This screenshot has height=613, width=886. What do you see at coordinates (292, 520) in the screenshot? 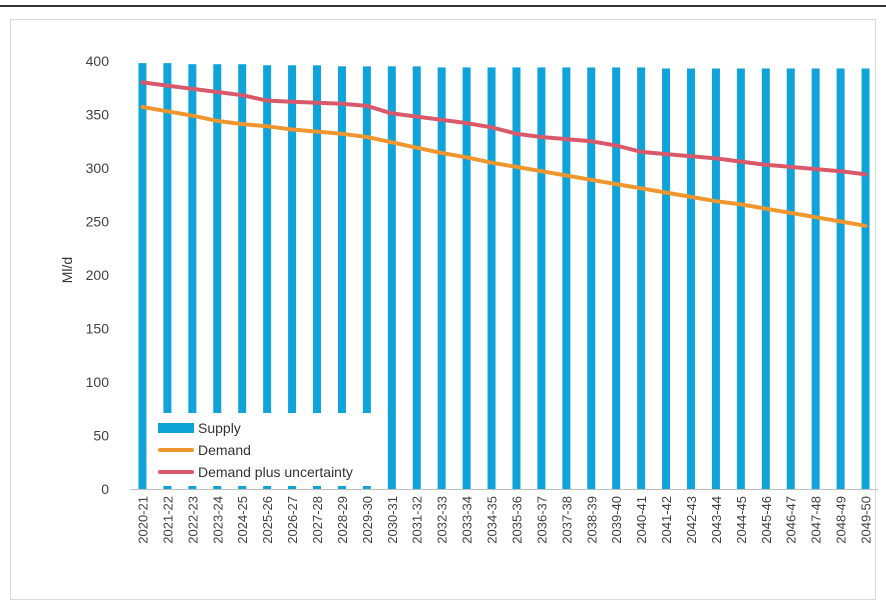
I see `x-tick-label: 2026-27` at bounding box center [292, 520].